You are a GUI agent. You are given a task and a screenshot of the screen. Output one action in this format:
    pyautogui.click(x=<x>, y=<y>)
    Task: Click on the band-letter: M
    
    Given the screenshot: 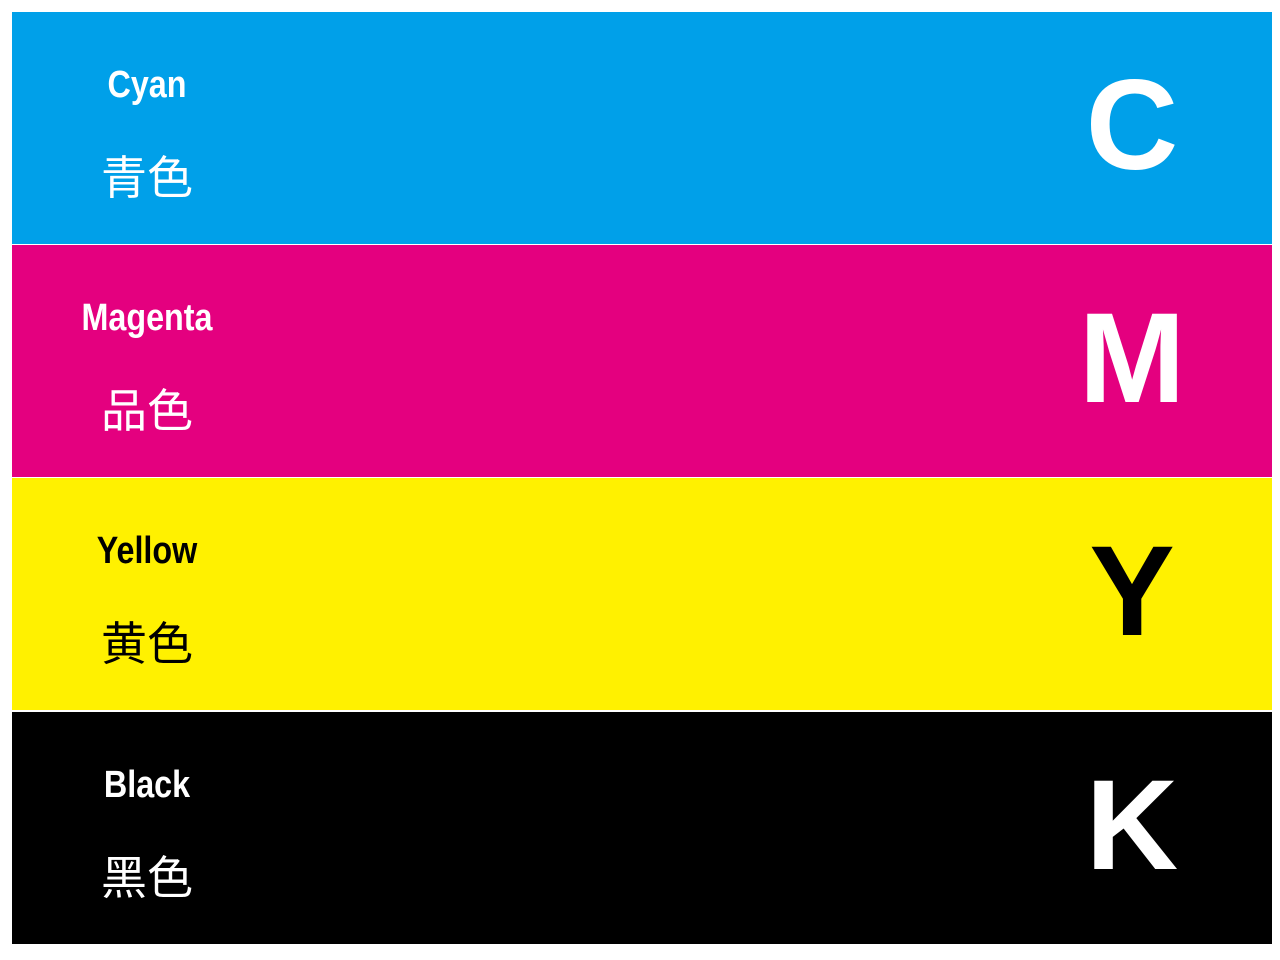 What is the action you would take?
    pyautogui.click(x=1132, y=358)
    